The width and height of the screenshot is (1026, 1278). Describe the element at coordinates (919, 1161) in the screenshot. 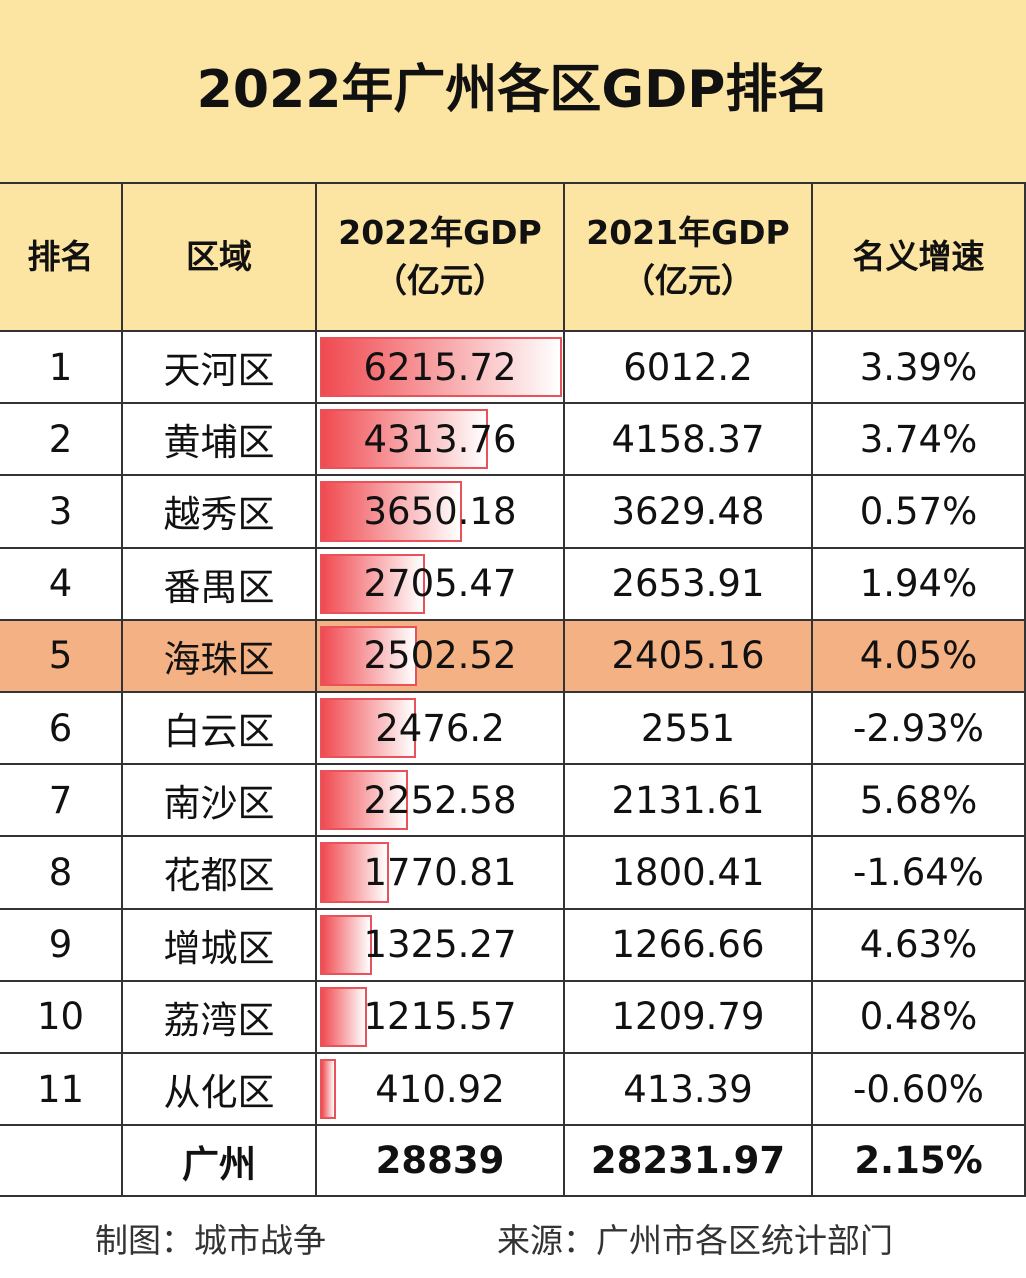

I see `total-cell: 2.15%` at that location.